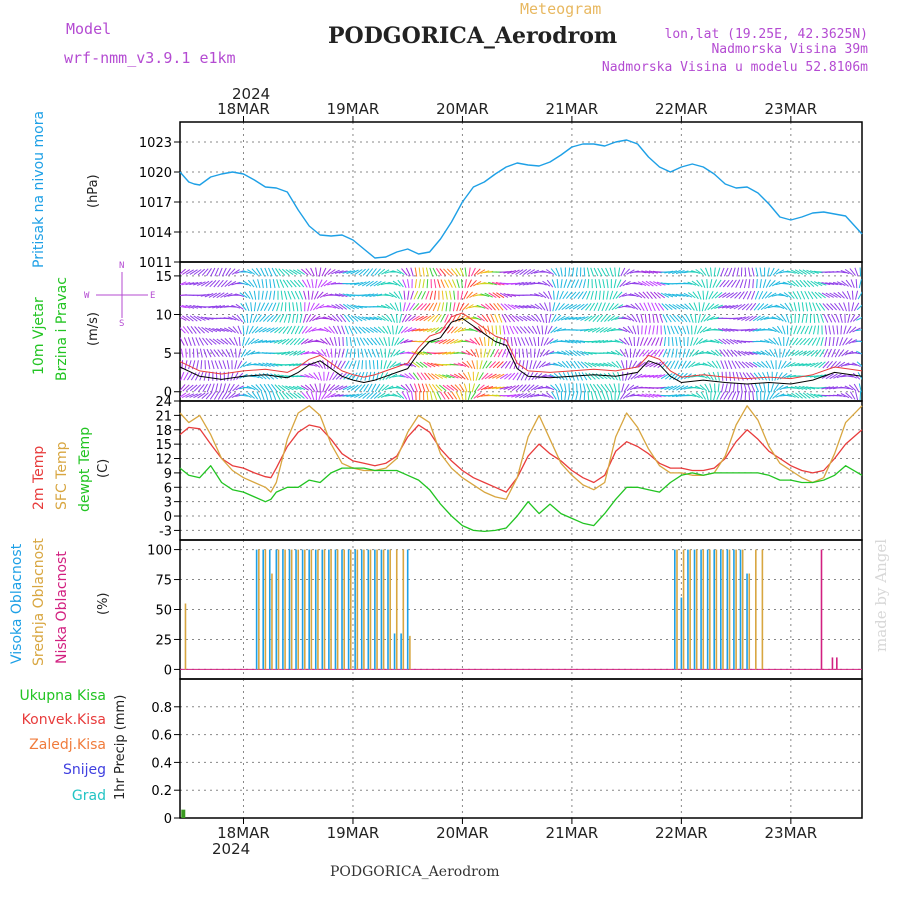 The image size is (900, 900). What do you see at coordinates (521, 452) in the screenshot?
I see `sfc-temp-line` at bounding box center [521, 452].